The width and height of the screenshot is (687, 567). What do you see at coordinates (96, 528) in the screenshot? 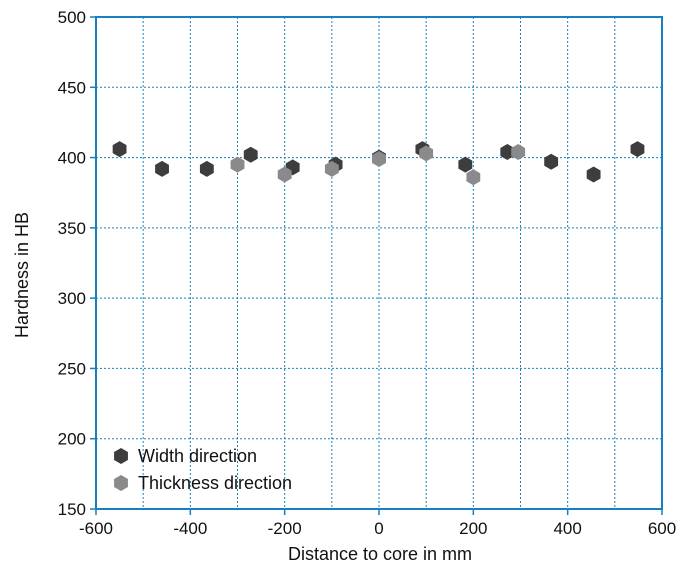
I see `x-tick-label: -600` at bounding box center [96, 528].